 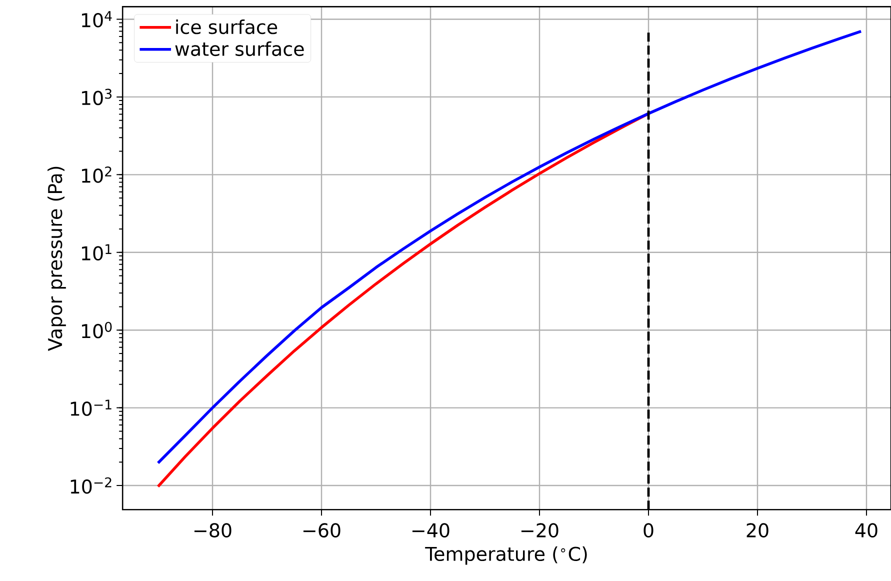 What do you see at coordinates (91, 485) in the screenshot?
I see `y-tick-label: 10$^{−2}$` at bounding box center [91, 485].